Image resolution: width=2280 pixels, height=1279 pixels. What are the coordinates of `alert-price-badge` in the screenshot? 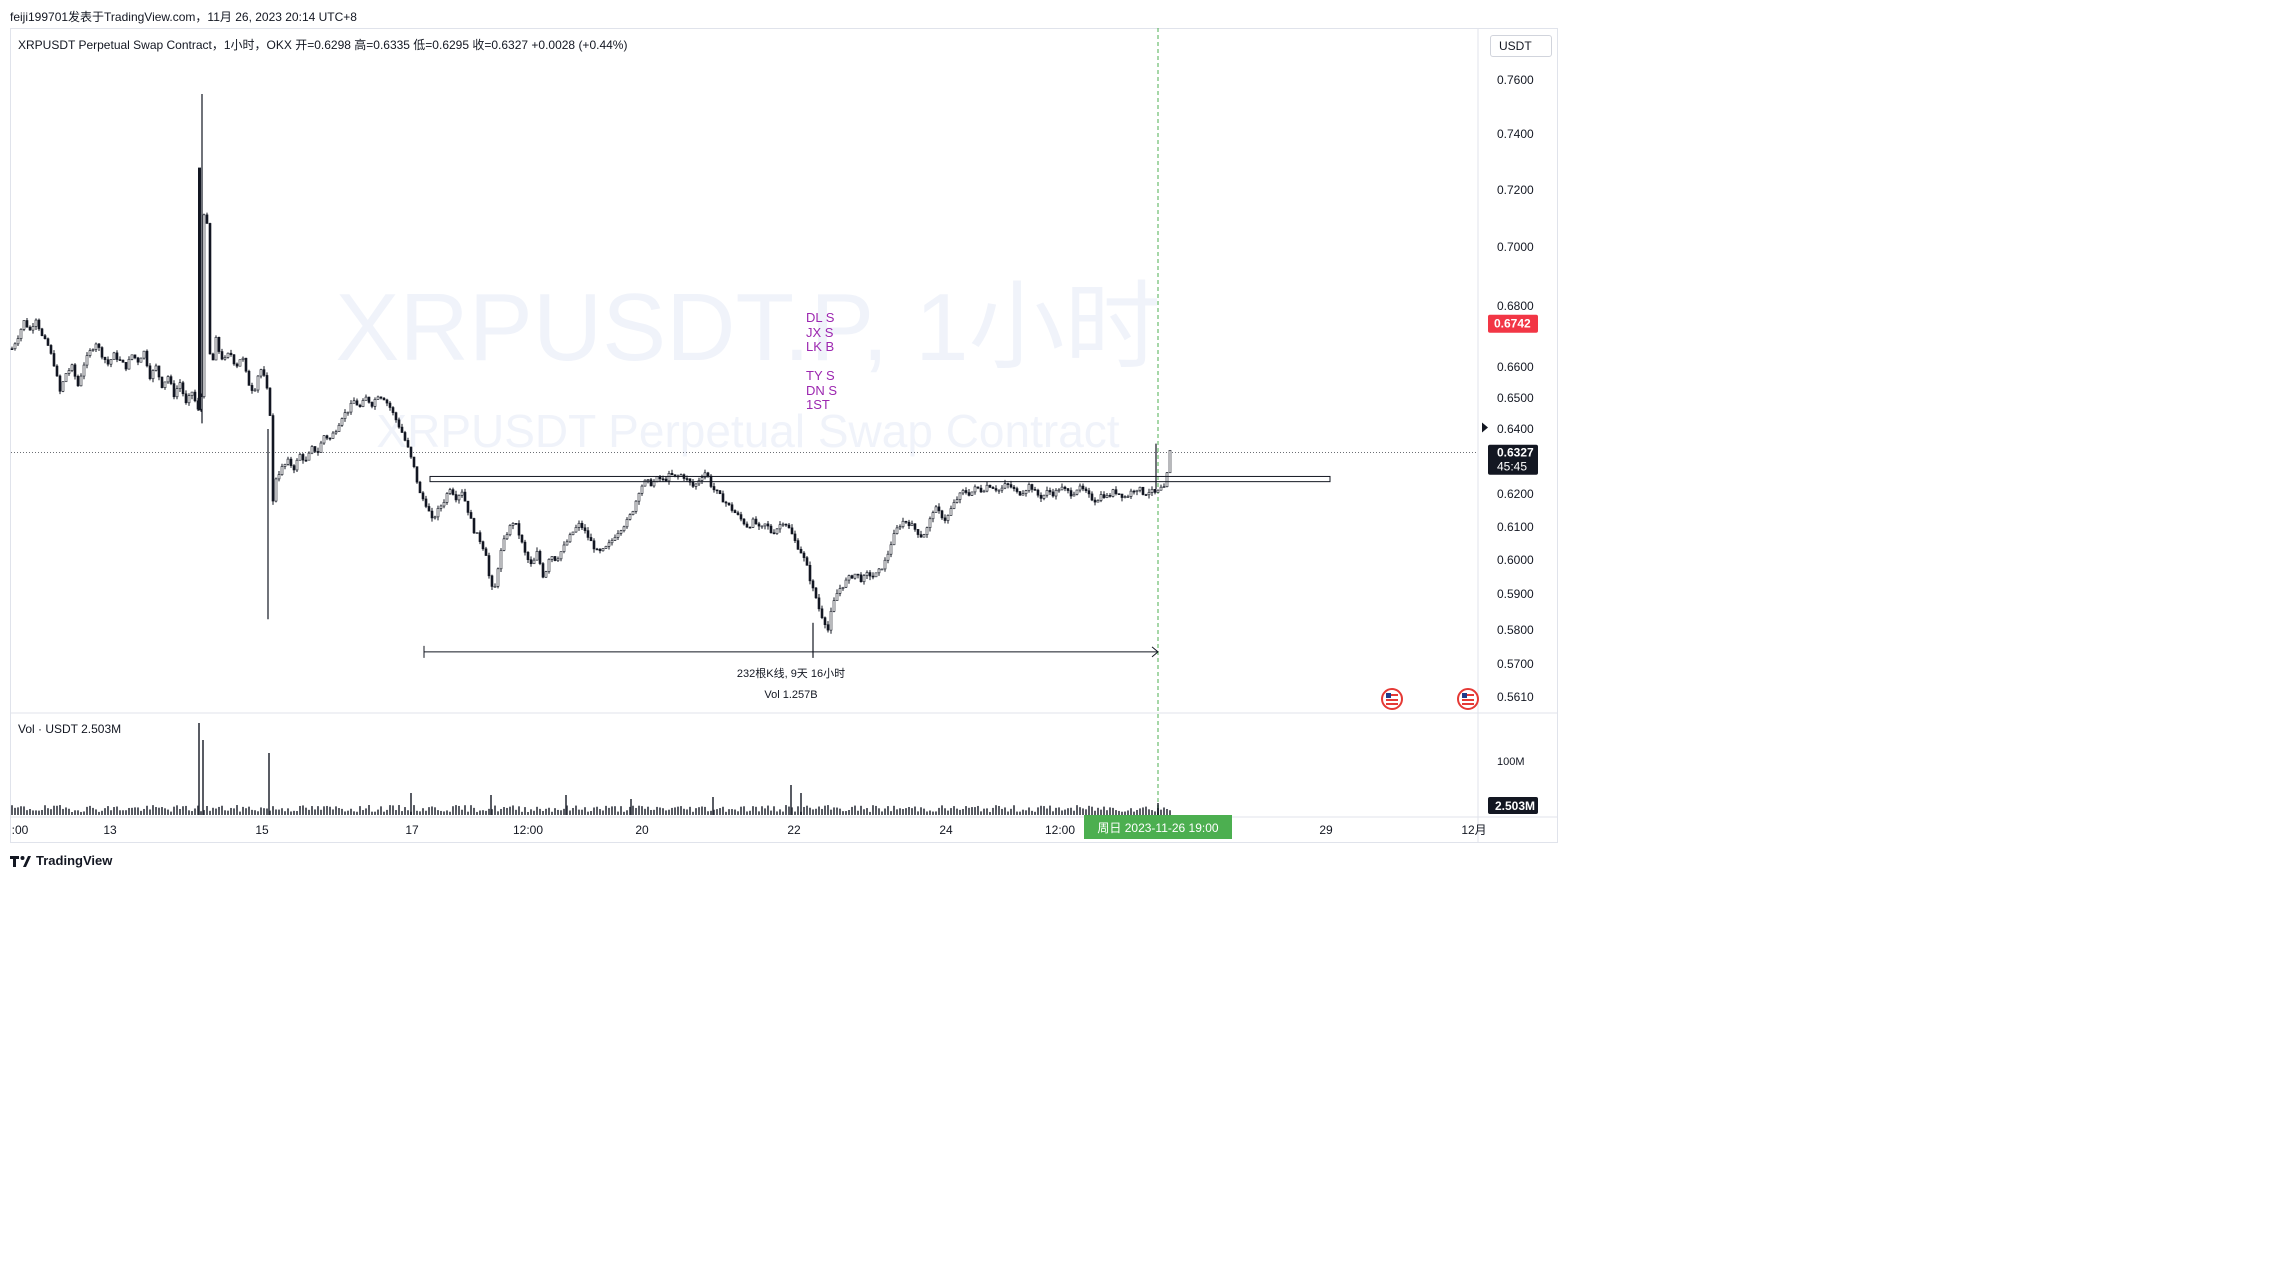 It's located at (1513, 323).